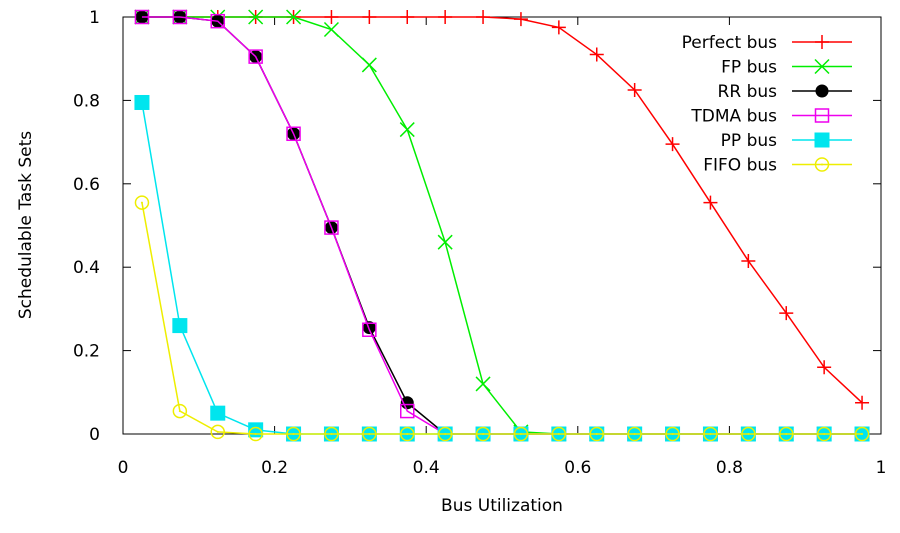 This screenshot has height=533, width=900. I want to click on x-tick-label: 0.8, so click(729, 468).